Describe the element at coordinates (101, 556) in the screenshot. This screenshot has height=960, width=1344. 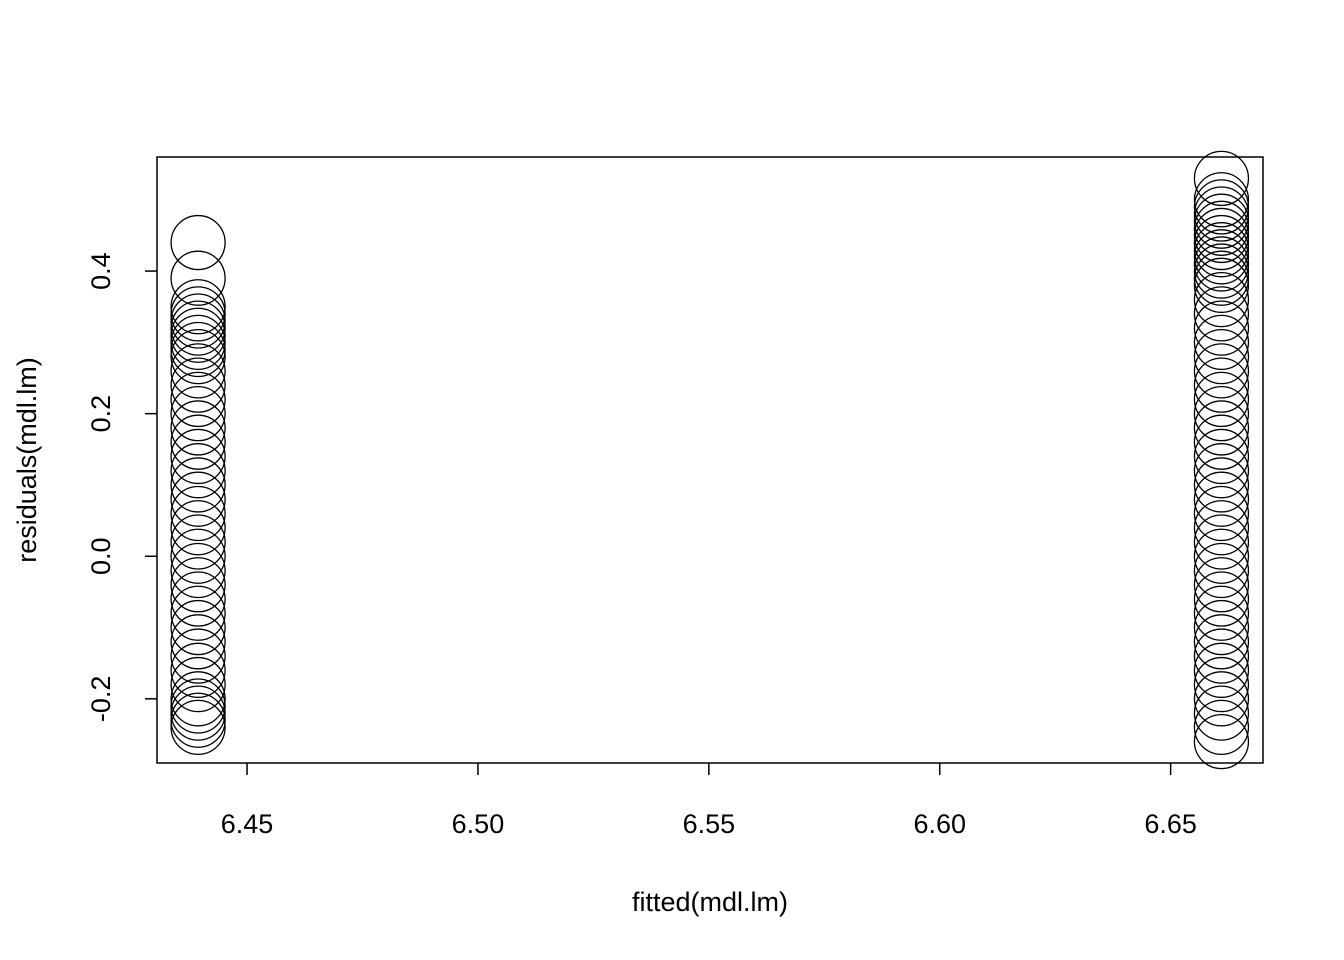
I see `y-tick-label: 0.0` at that location.